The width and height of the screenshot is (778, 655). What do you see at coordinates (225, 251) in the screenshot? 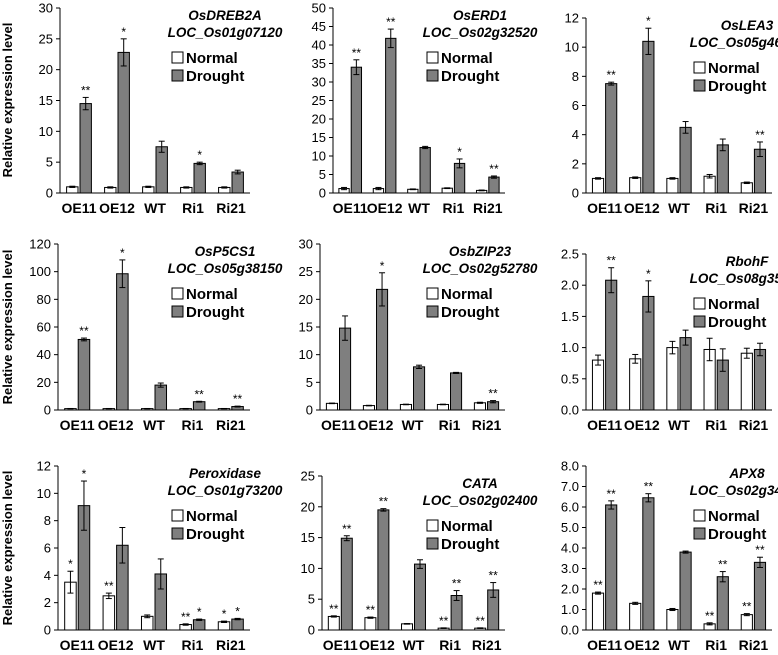
I see `gene-name: OsP5CS1` at bounding box center [225, 251].